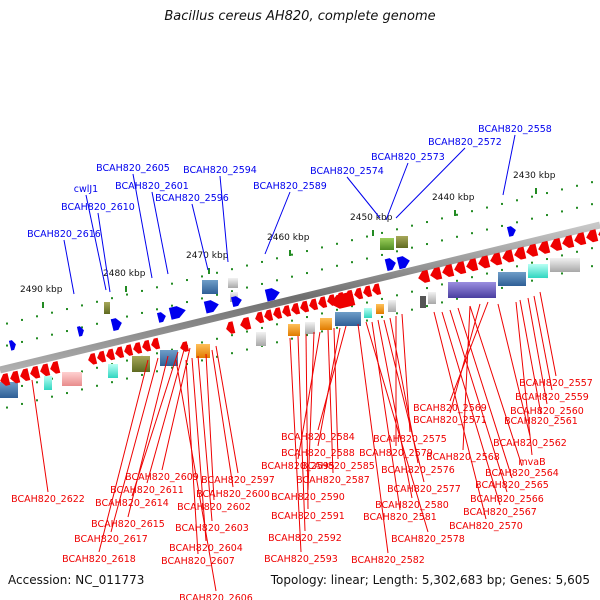 The height and width of the screenshot is (600, 600). What do you see at coordinates (212, 528) in the screenshot?
I see `gene-label: BCAH820_2603` at bounding box center [212, 528].